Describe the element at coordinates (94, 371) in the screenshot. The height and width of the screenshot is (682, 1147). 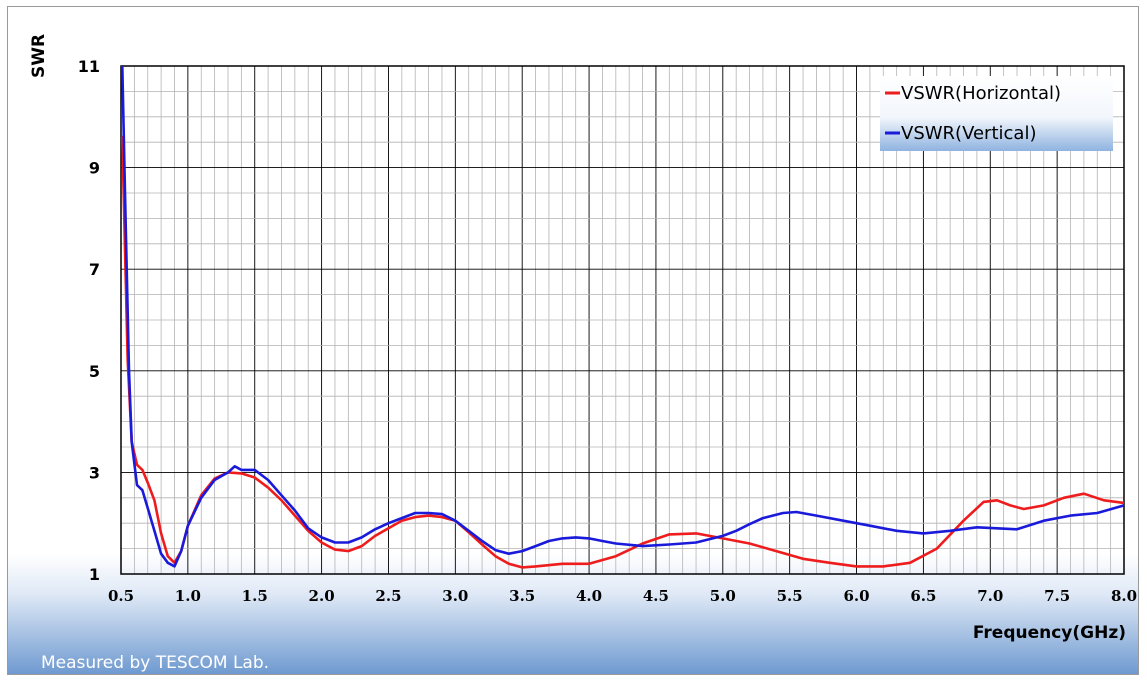
I see `y-tick-label: 5` at that location.